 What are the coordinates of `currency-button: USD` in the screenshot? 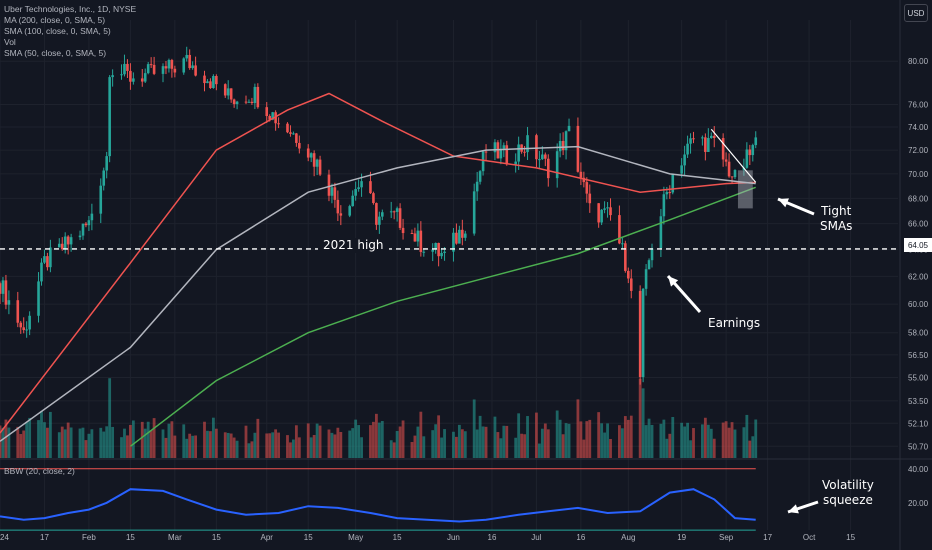 It's located at (916, 13).